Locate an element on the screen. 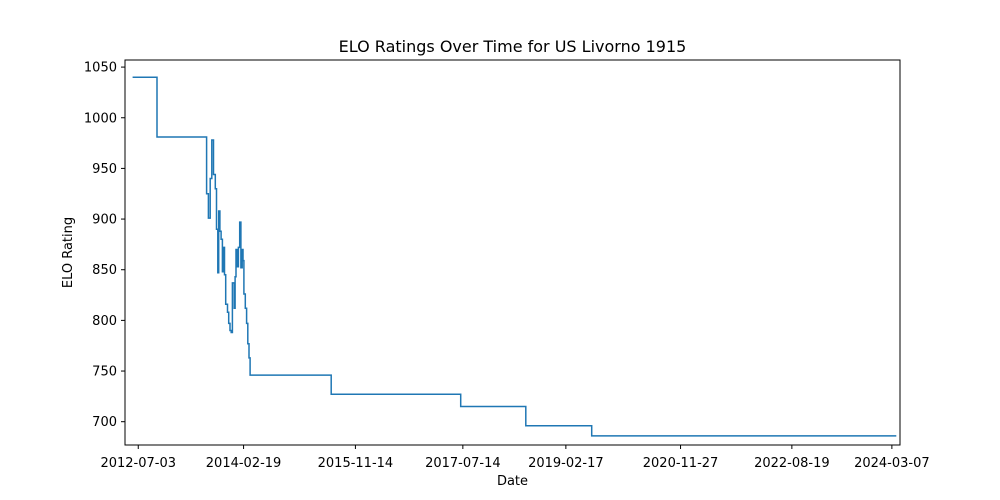 The image size is (1000, 500). x-tick-label: 2024-03-07 is located at coordinates (892, 463).